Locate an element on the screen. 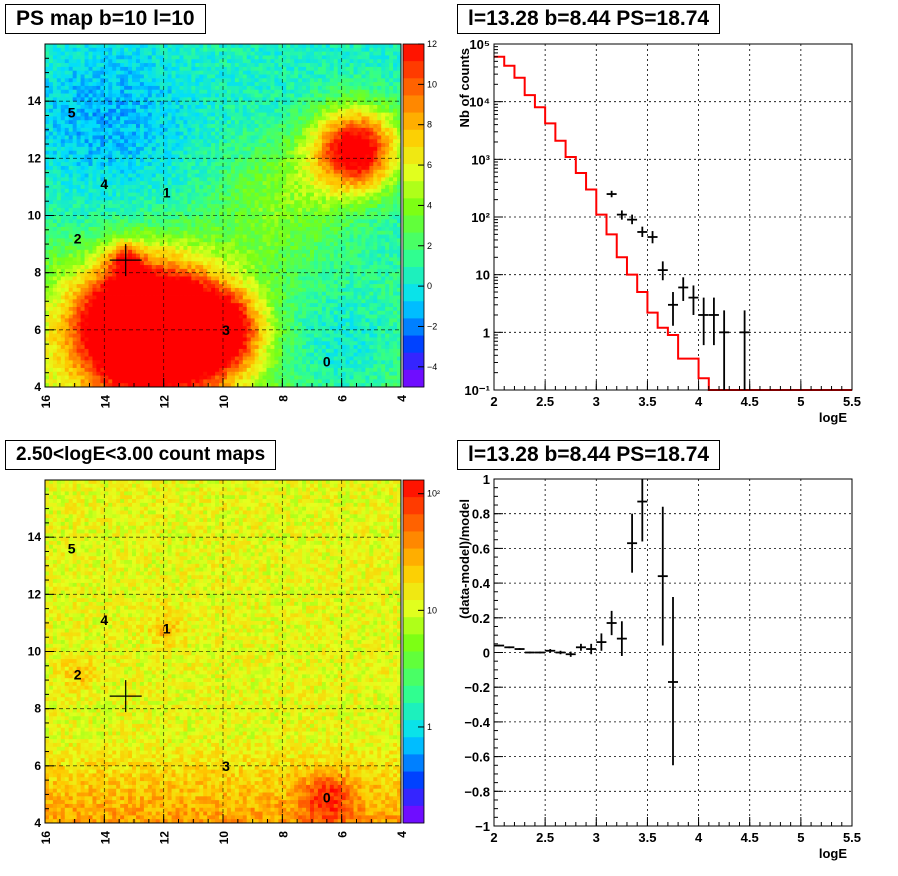  count-map-title: 2.50<logE<3.00 count maps is located at coordinates (140, 455).